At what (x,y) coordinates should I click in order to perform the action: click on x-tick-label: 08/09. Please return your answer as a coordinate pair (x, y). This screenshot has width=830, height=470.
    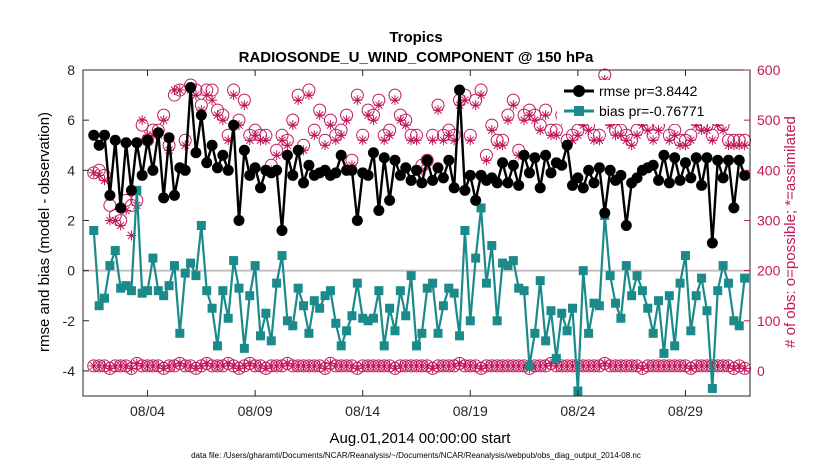
    Looking at the image, I should click on (255, 411).